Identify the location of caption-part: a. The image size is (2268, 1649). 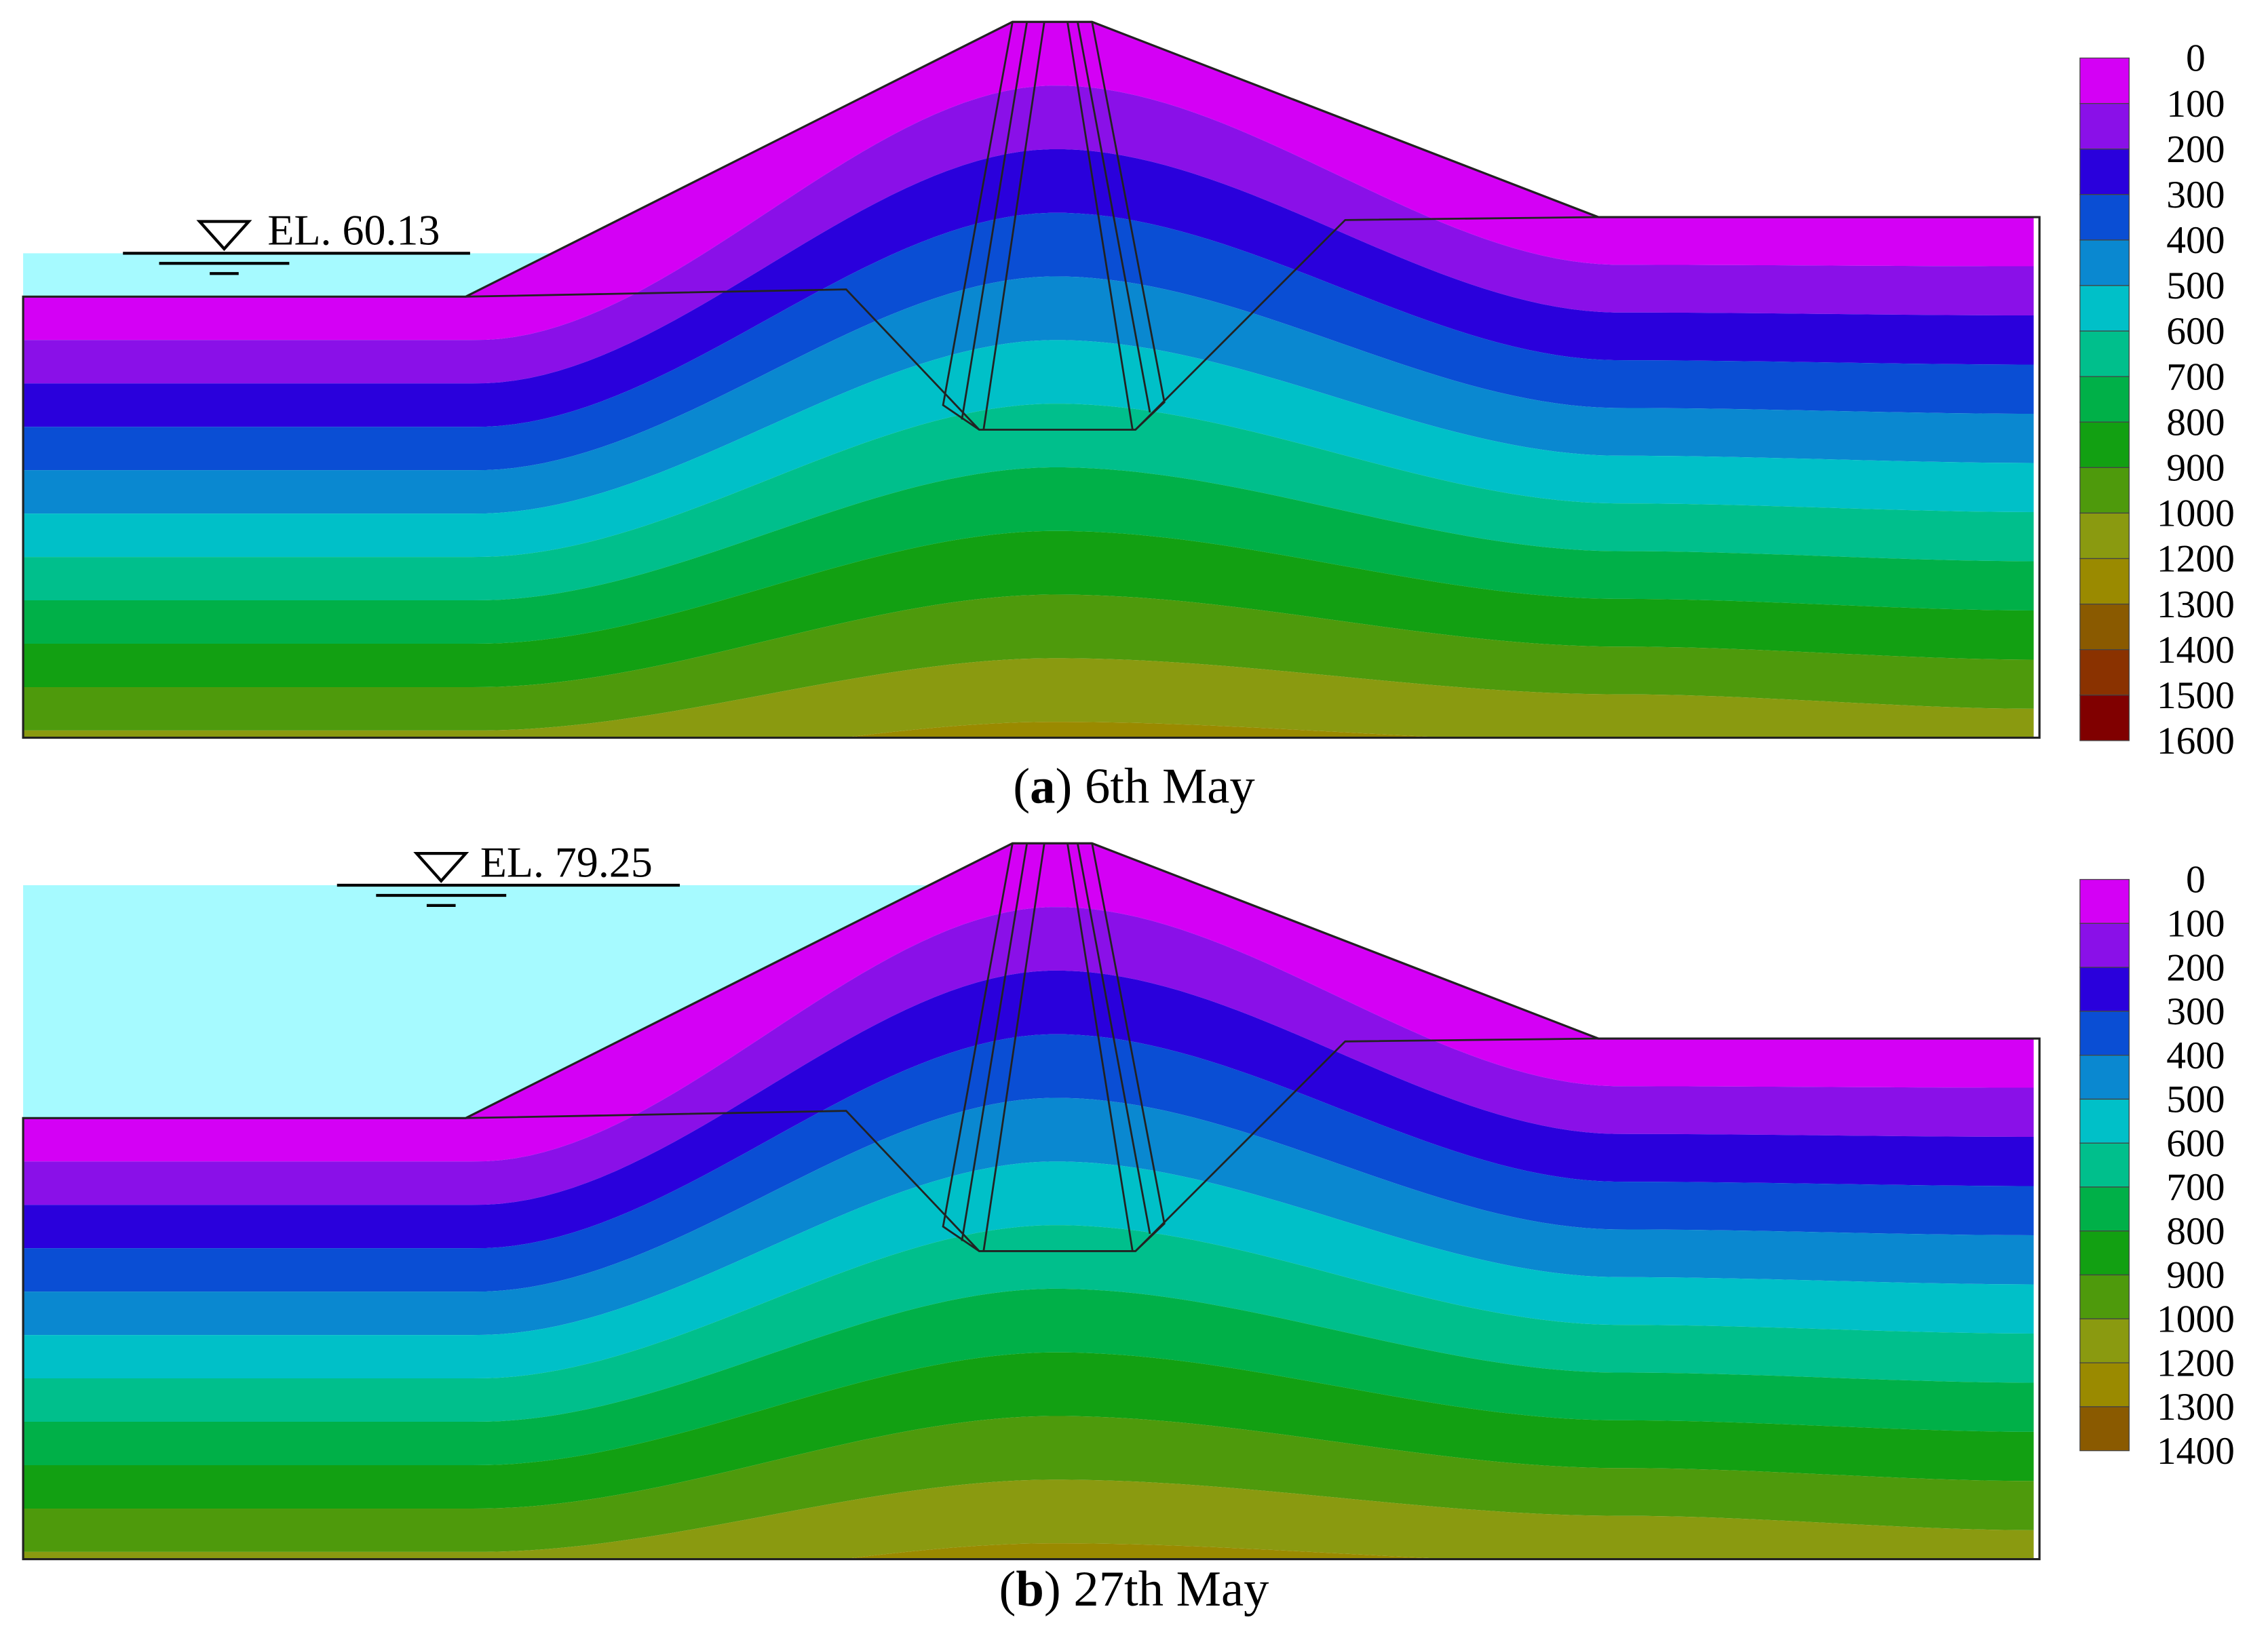
(1042, 787).